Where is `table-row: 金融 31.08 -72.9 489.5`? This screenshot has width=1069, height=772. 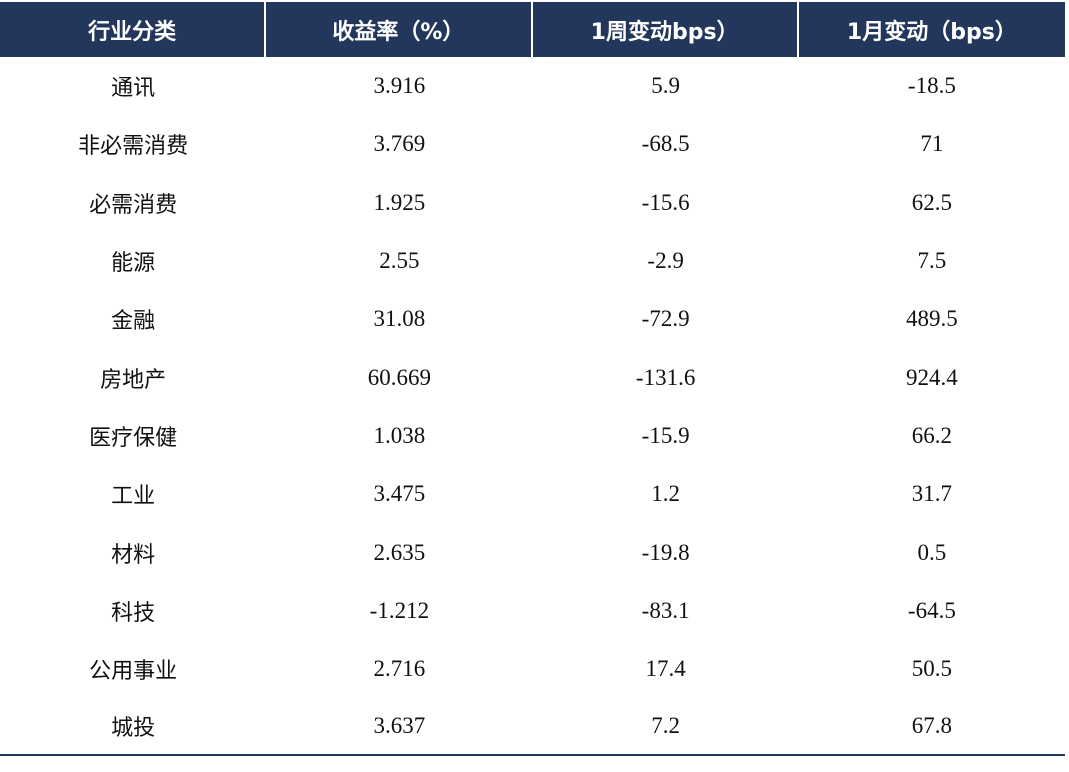 table-row: 金融 31.08 -72.9 489.5 is located at coordinates (532, 319).